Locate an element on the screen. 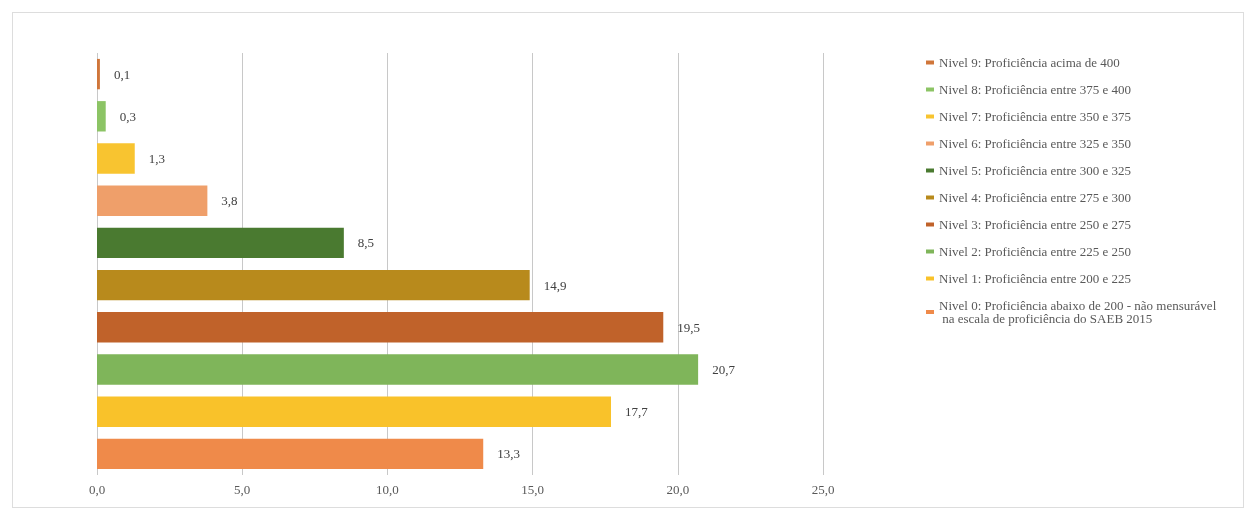  data-label: 0,1 is located at coordinates (122, 74).